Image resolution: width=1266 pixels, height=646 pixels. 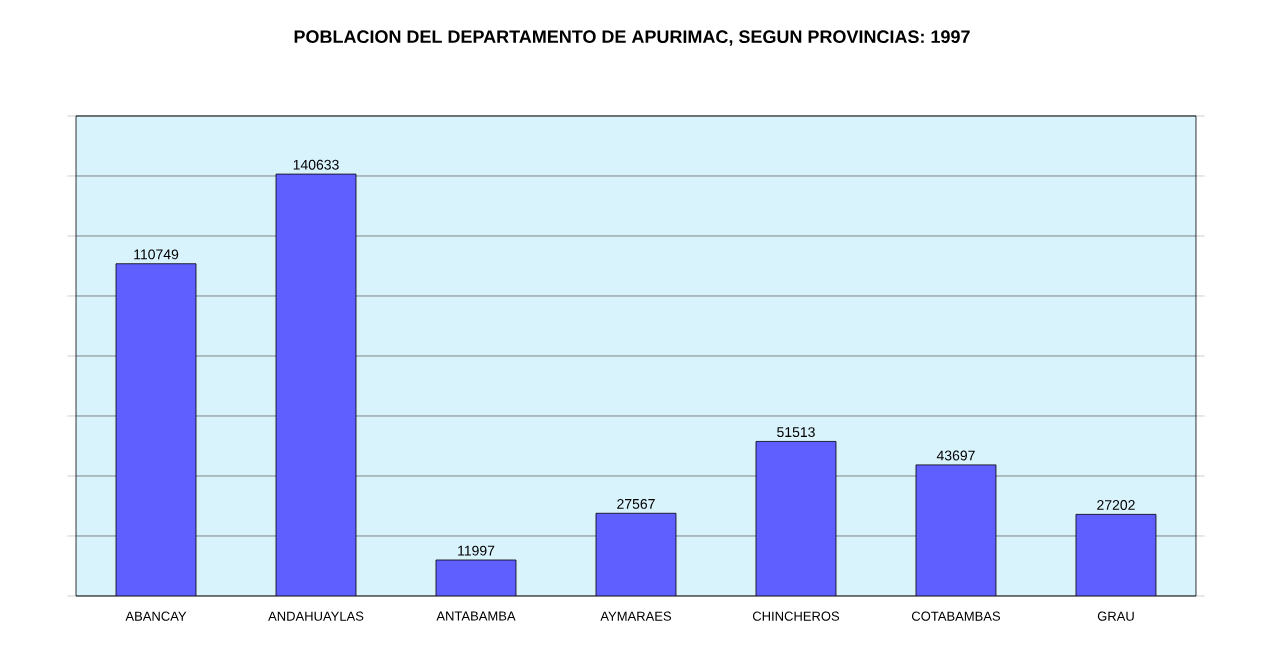 What do you see at coordinates (632, 38) in the screenshot?
I see `chart-title: POBLACION DEL DEPARTAMENTO DE APURIMAC, SEGUN PROVINCIAS: 1997` at bounding box center [632, 38].